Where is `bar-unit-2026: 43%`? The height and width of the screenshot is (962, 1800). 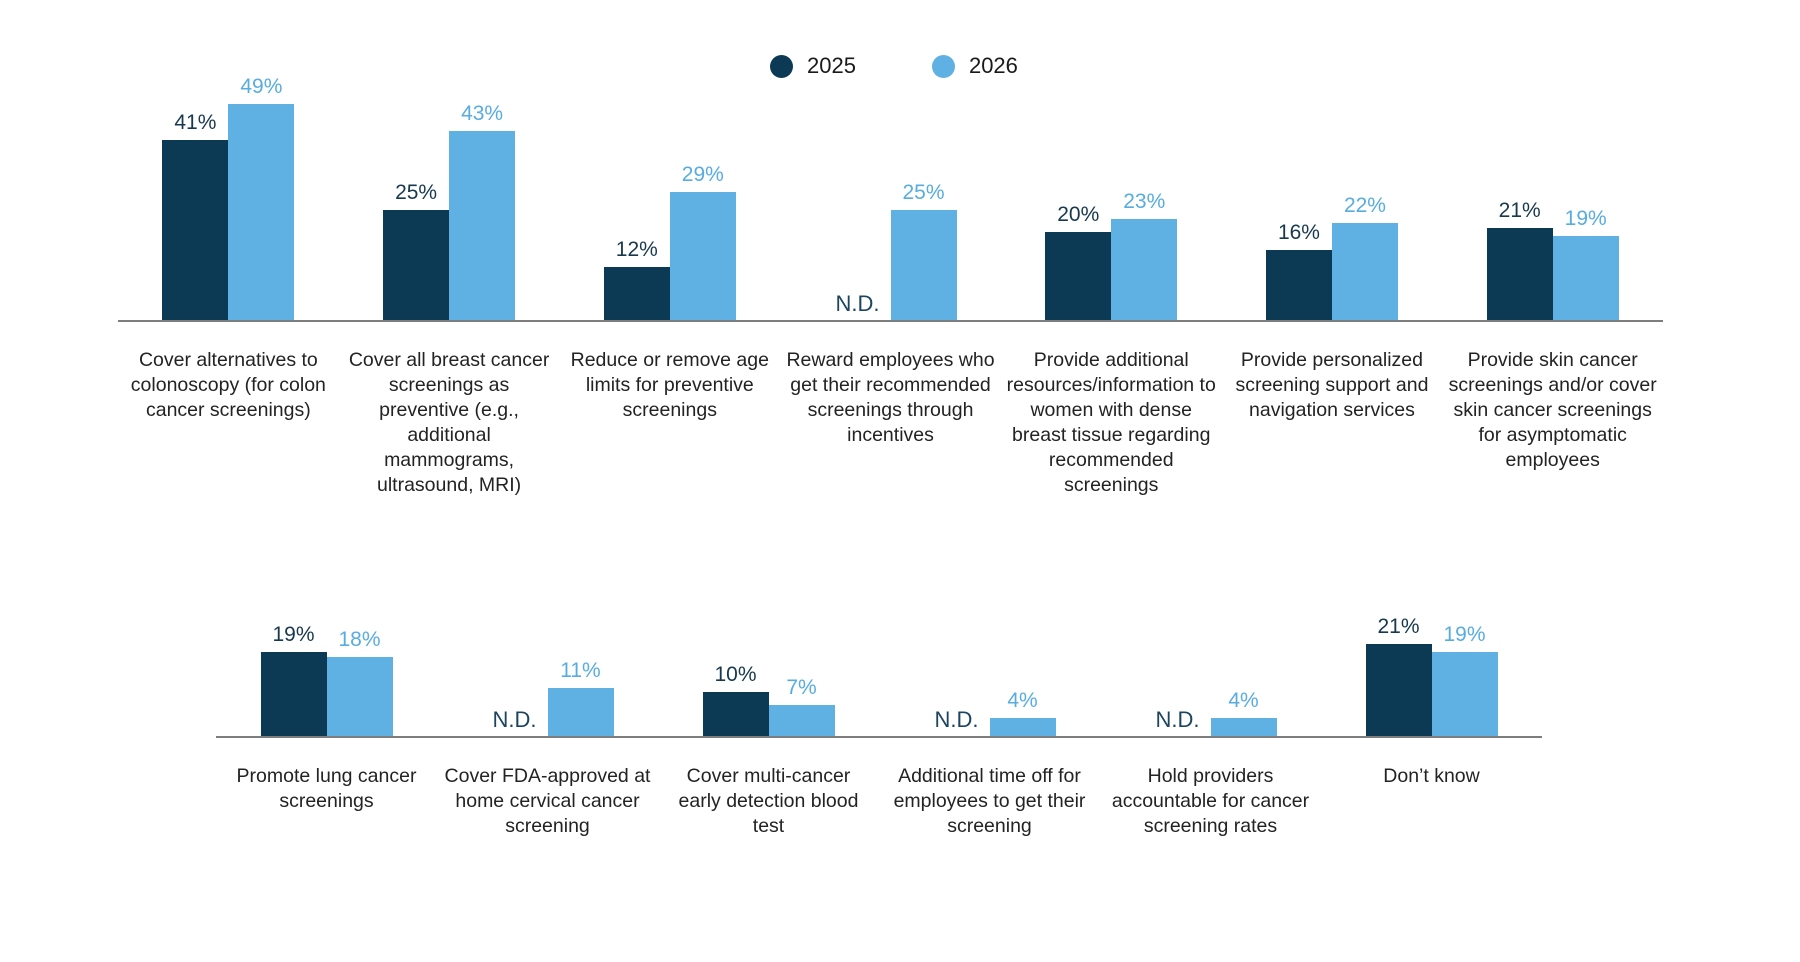
bar-unit-2026: 43% is located at coordinates (482, 210).